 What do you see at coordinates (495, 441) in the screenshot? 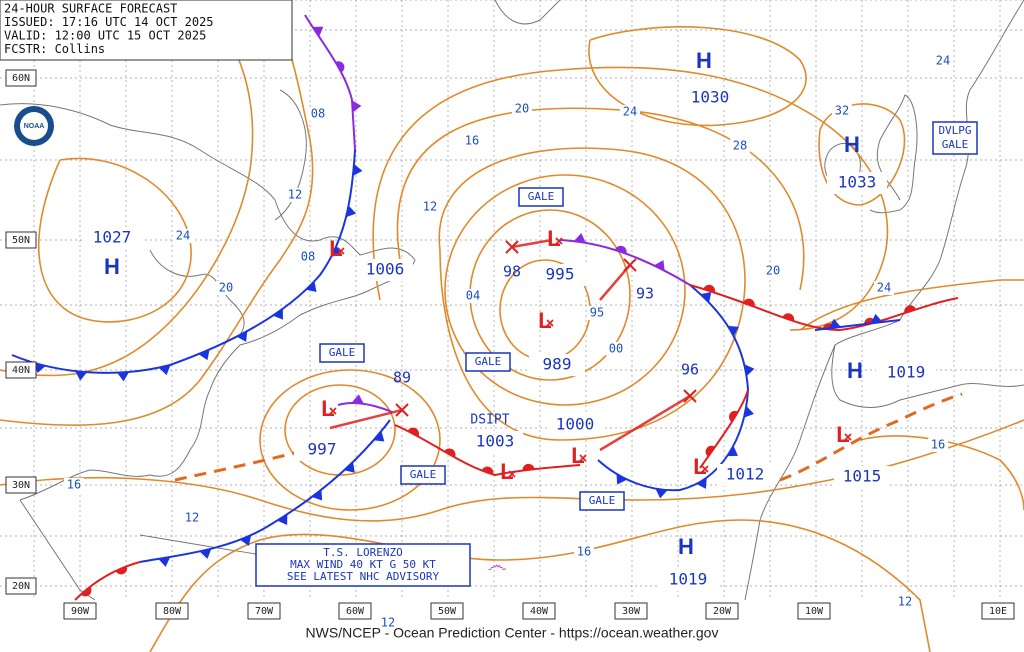
I see `low-pressure: 1003` at bounding box center [495, 441].